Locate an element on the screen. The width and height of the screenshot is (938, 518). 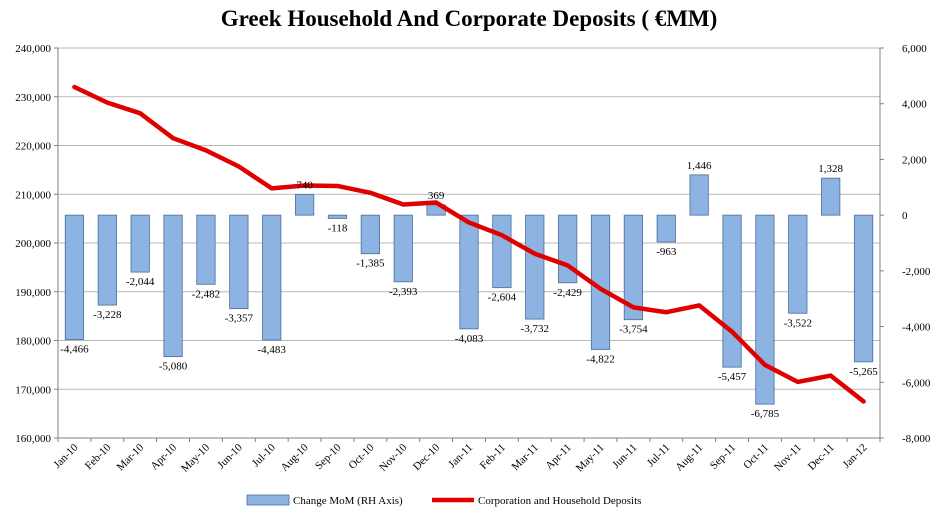
legend-label-line: Corporation and Household Deposits is located at coordinates (559, 501).